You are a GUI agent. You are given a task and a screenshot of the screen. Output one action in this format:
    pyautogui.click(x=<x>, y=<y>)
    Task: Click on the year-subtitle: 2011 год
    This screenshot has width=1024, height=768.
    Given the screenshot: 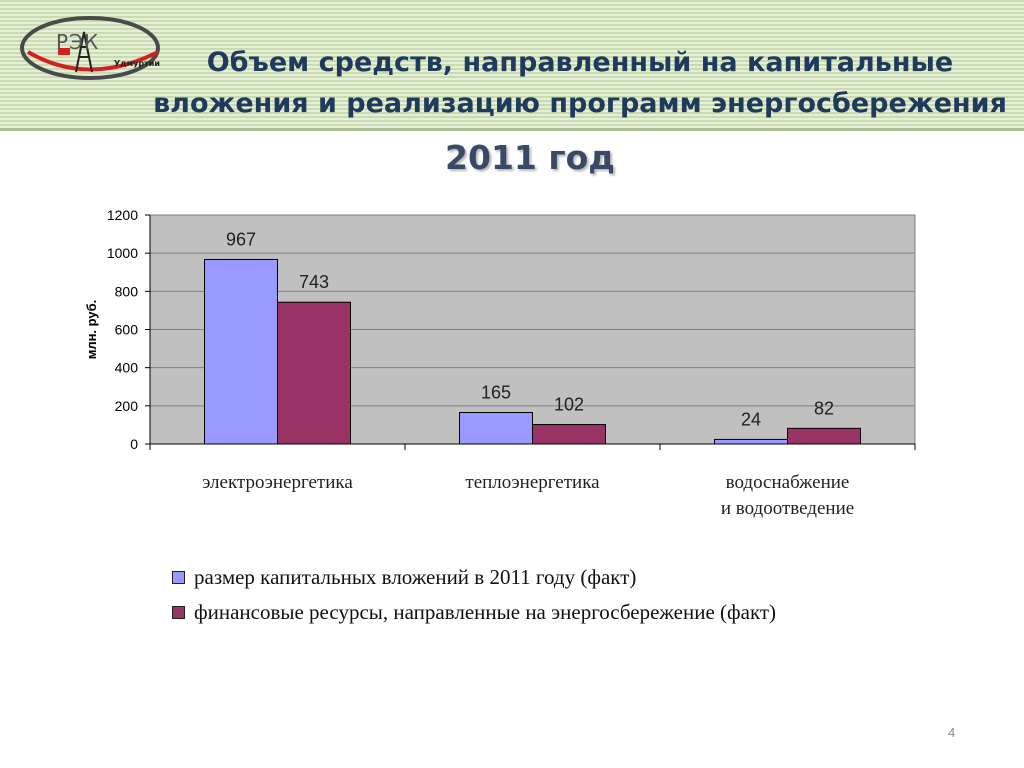 What is the action you would take?
    pyautogui.click(x=530, y=157)
    